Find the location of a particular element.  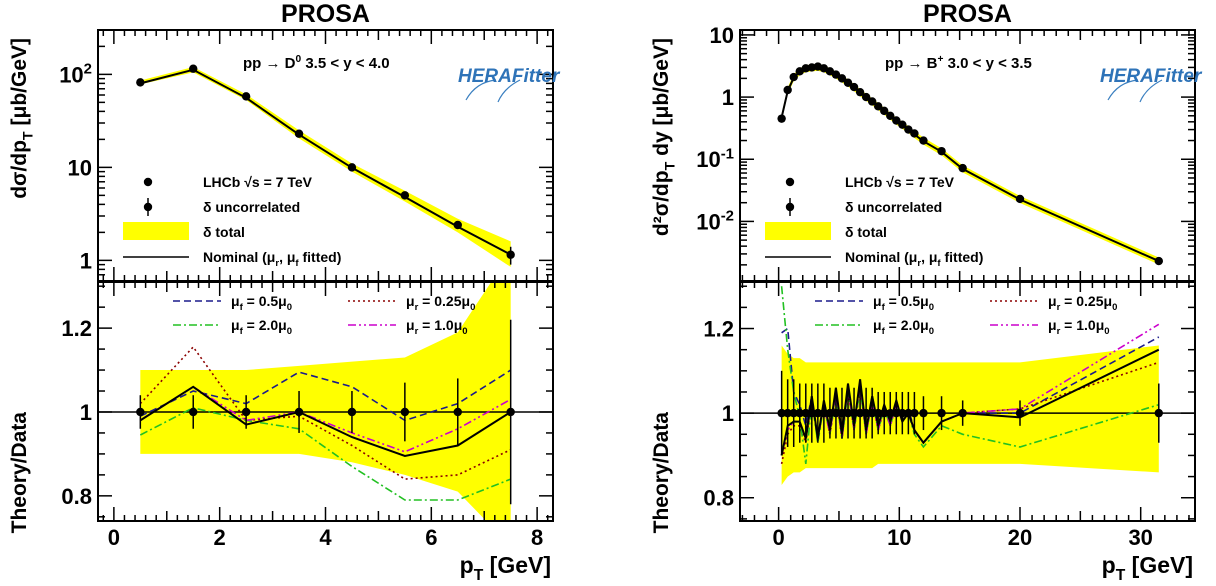

x-tick-label: 8 is located at coordinates (537, 537).